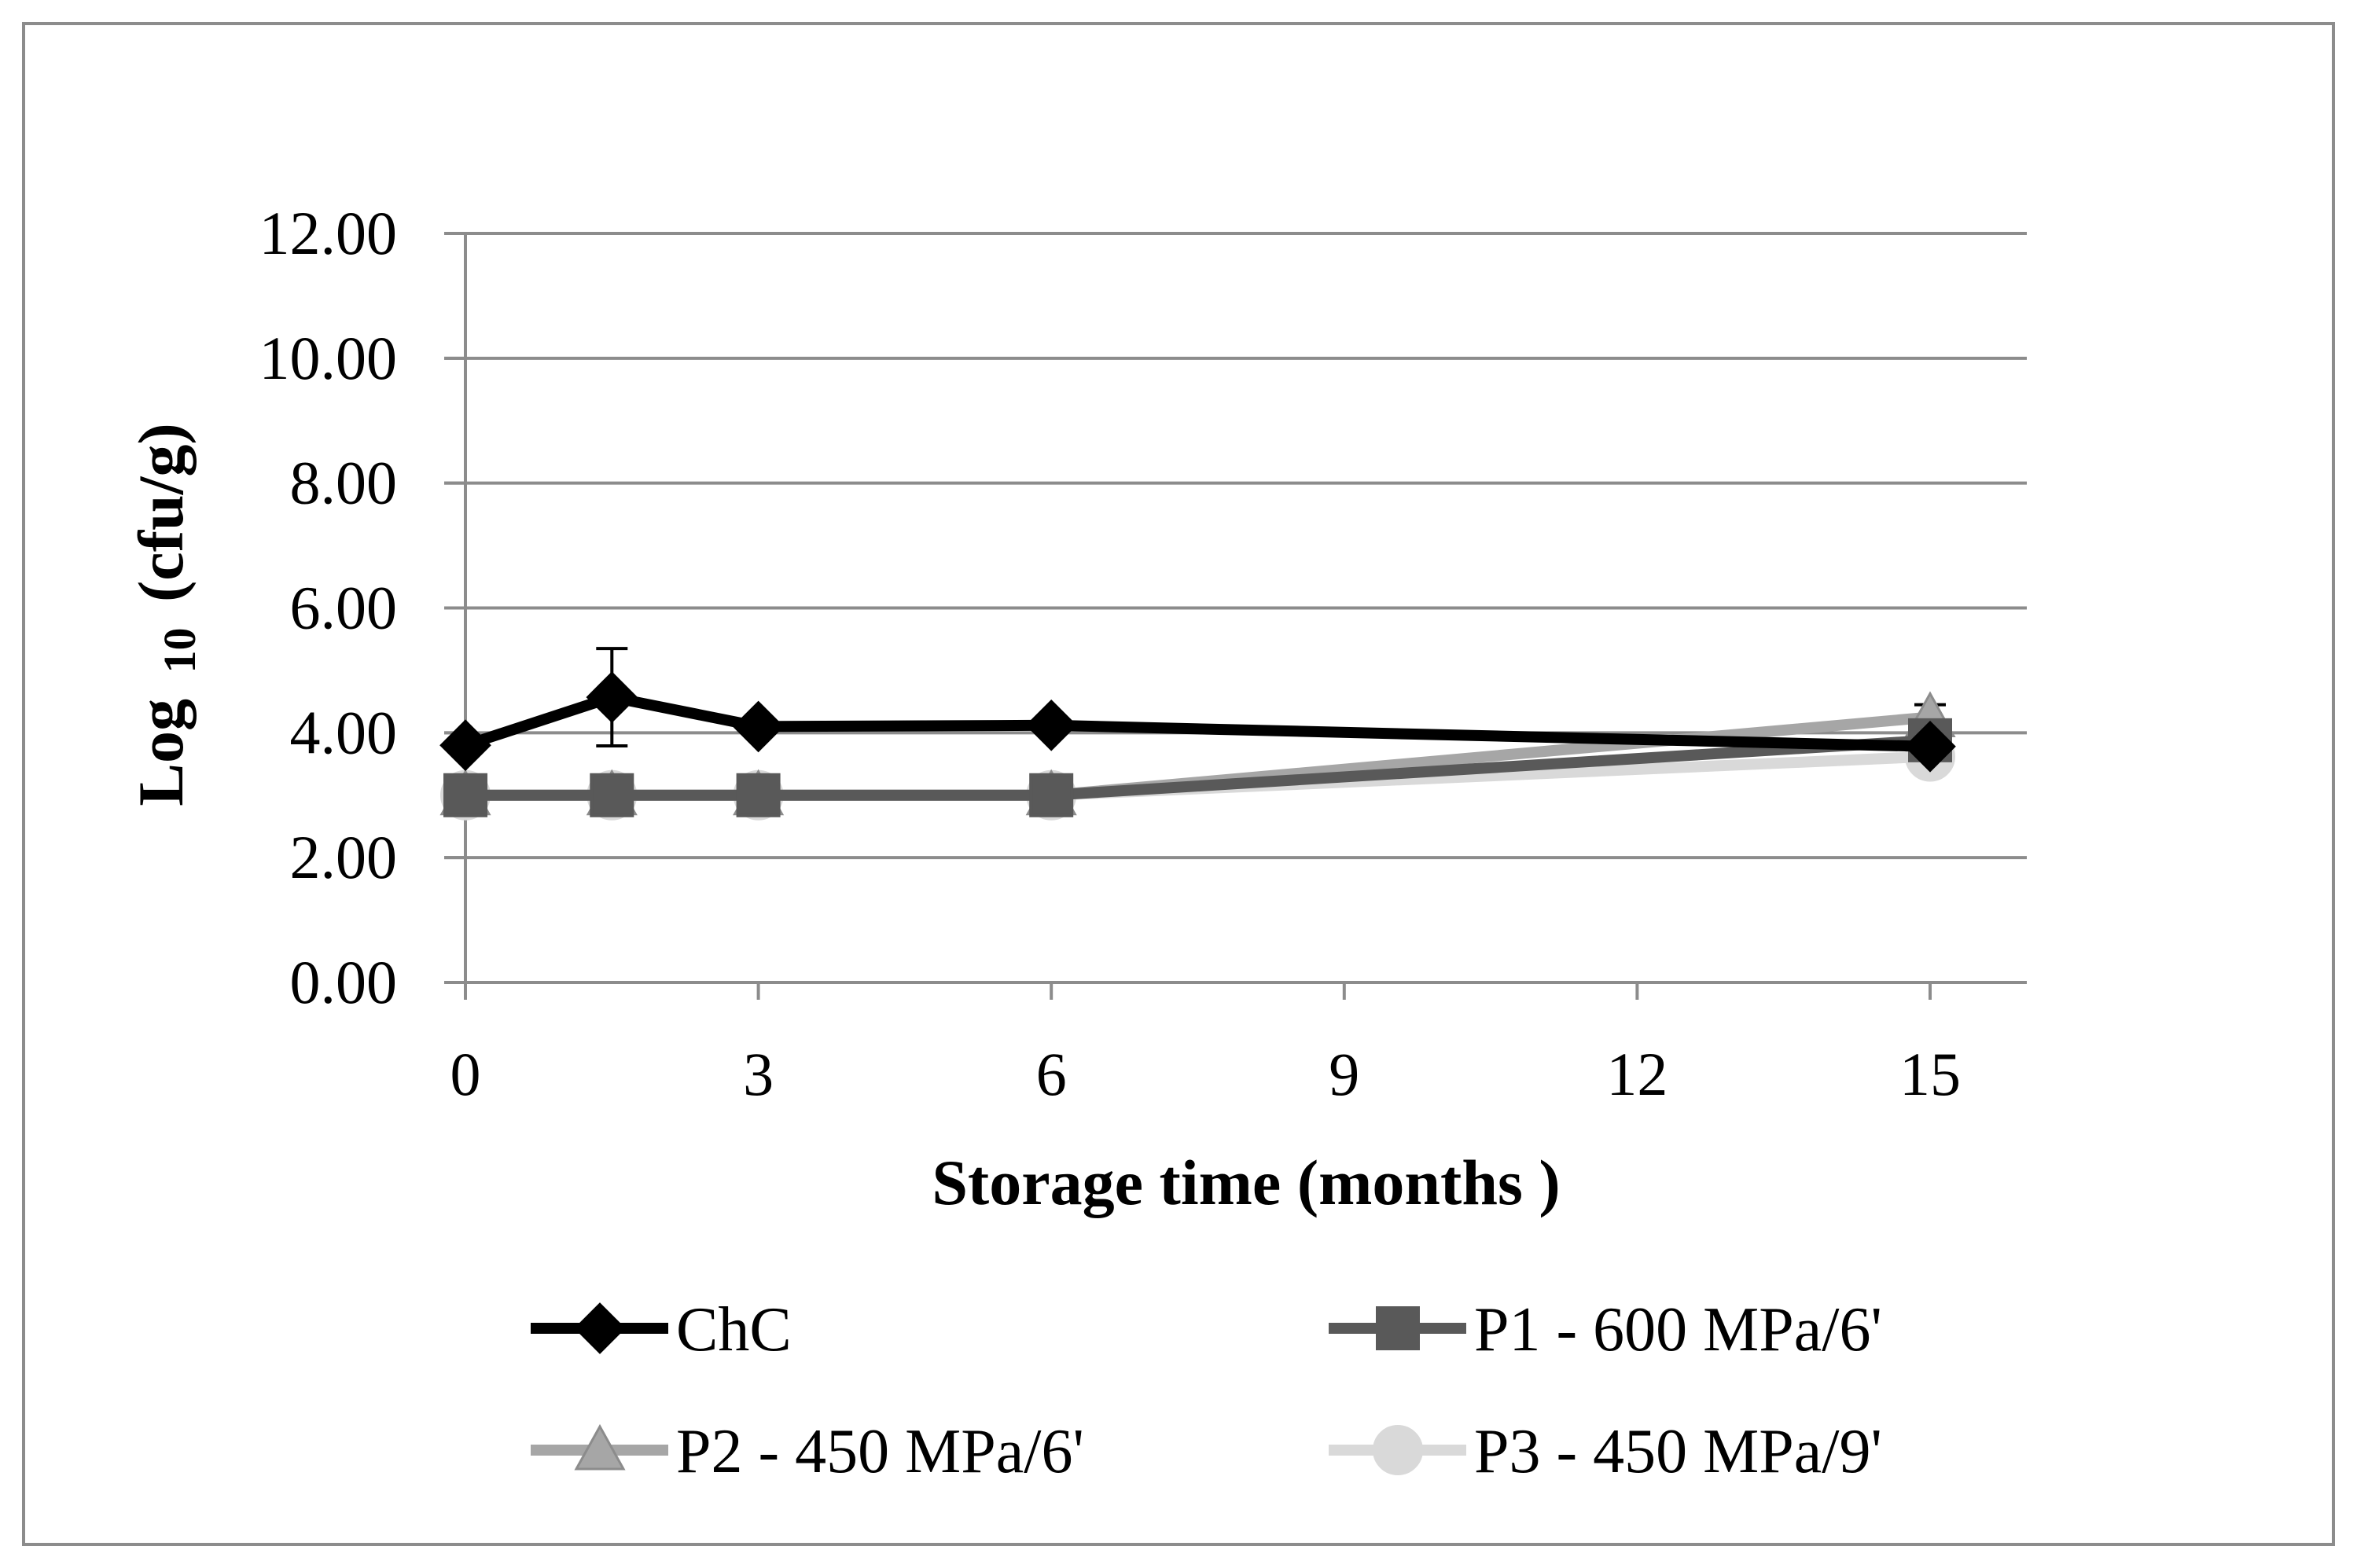 The image size is (2357, 1568). I want to click on x-tick-label-5: 15, so click(1930, 1074).